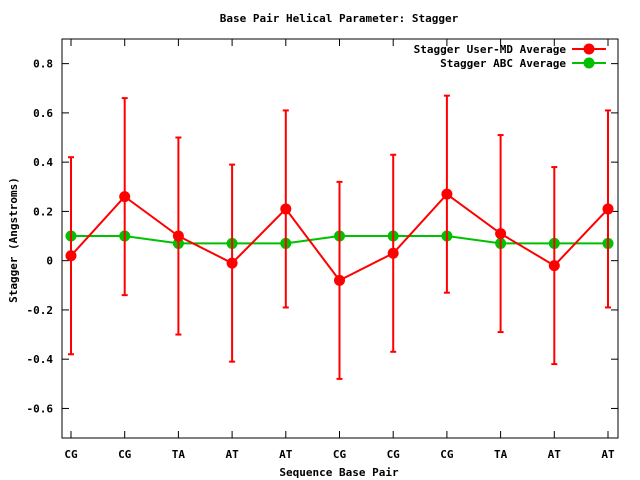  What do you see at coordinates (43, 211) in the screenshot?
I see `y-tick-label: 0.2` at bounding box center [43, 211].